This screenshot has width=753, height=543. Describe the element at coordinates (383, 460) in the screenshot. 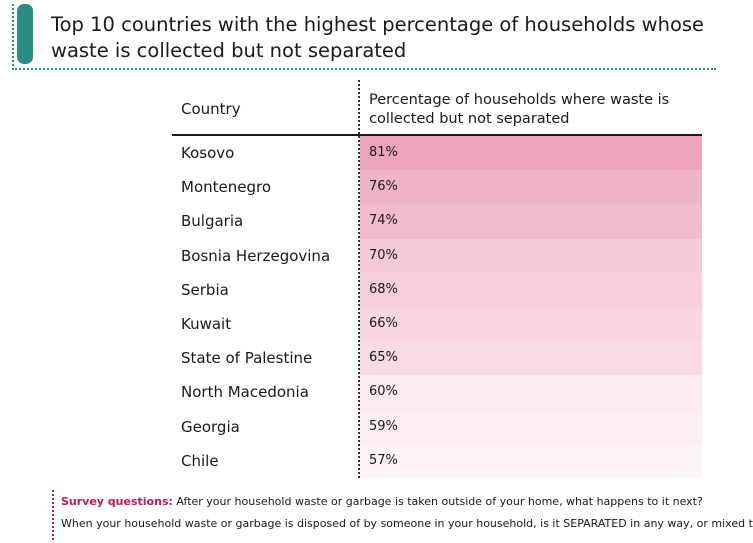

I see `percentage-label: 57%` at that location.